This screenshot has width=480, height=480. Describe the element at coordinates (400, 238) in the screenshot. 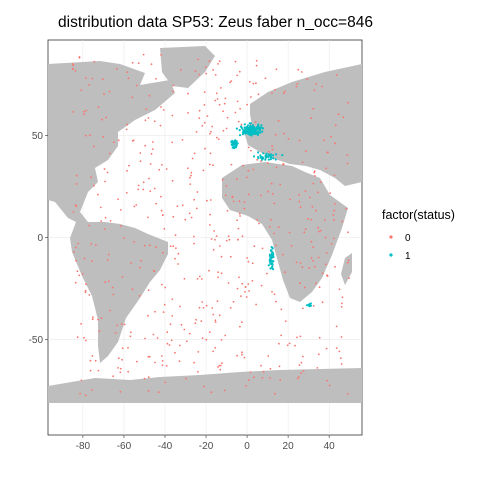

I see `legend-item-0: 0` at that location.